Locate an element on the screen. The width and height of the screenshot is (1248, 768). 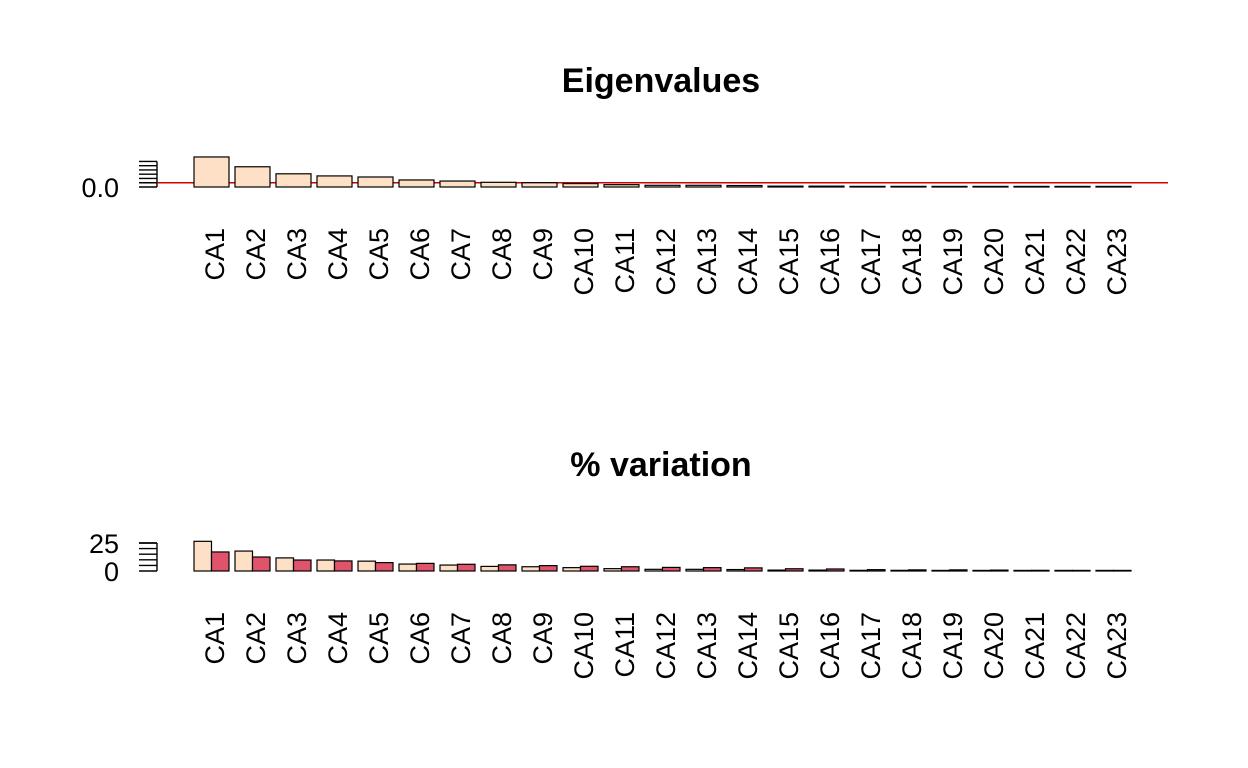
bar-ca16-s1 is located at coordinates (835, 570).